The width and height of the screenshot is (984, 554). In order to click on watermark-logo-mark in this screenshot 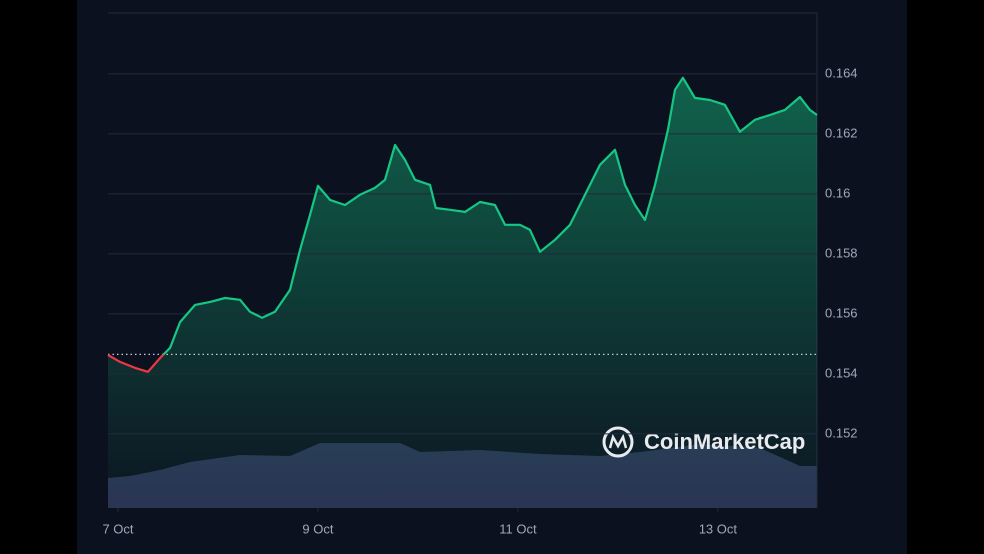, I will do `click(618, 441)`.